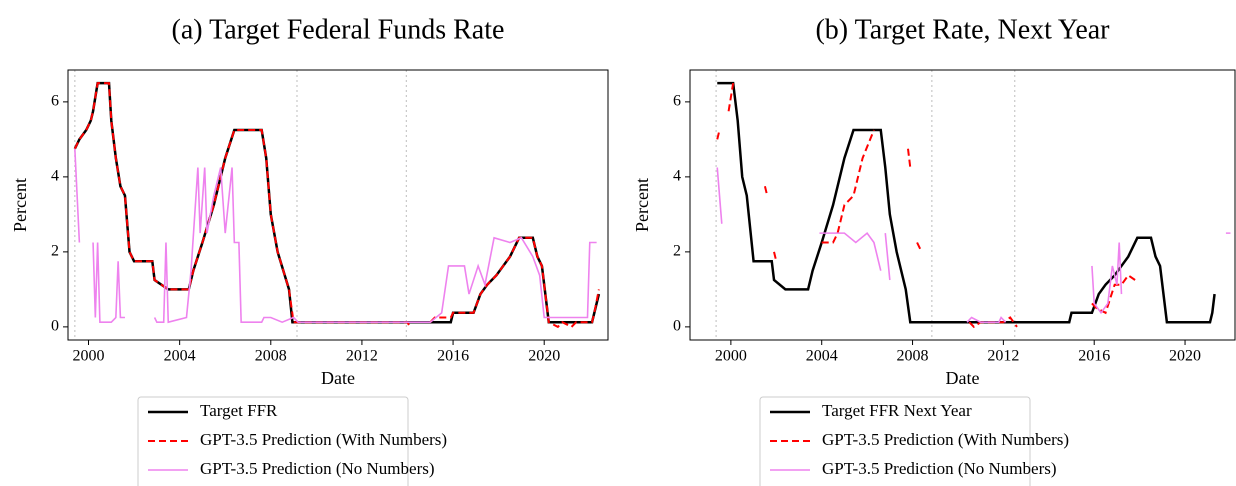 This screenshot has height=486, width=1236. Describe the element at coordinates (239, 410) in the screenshot. I see `legend-label: Target FFR` at that location.